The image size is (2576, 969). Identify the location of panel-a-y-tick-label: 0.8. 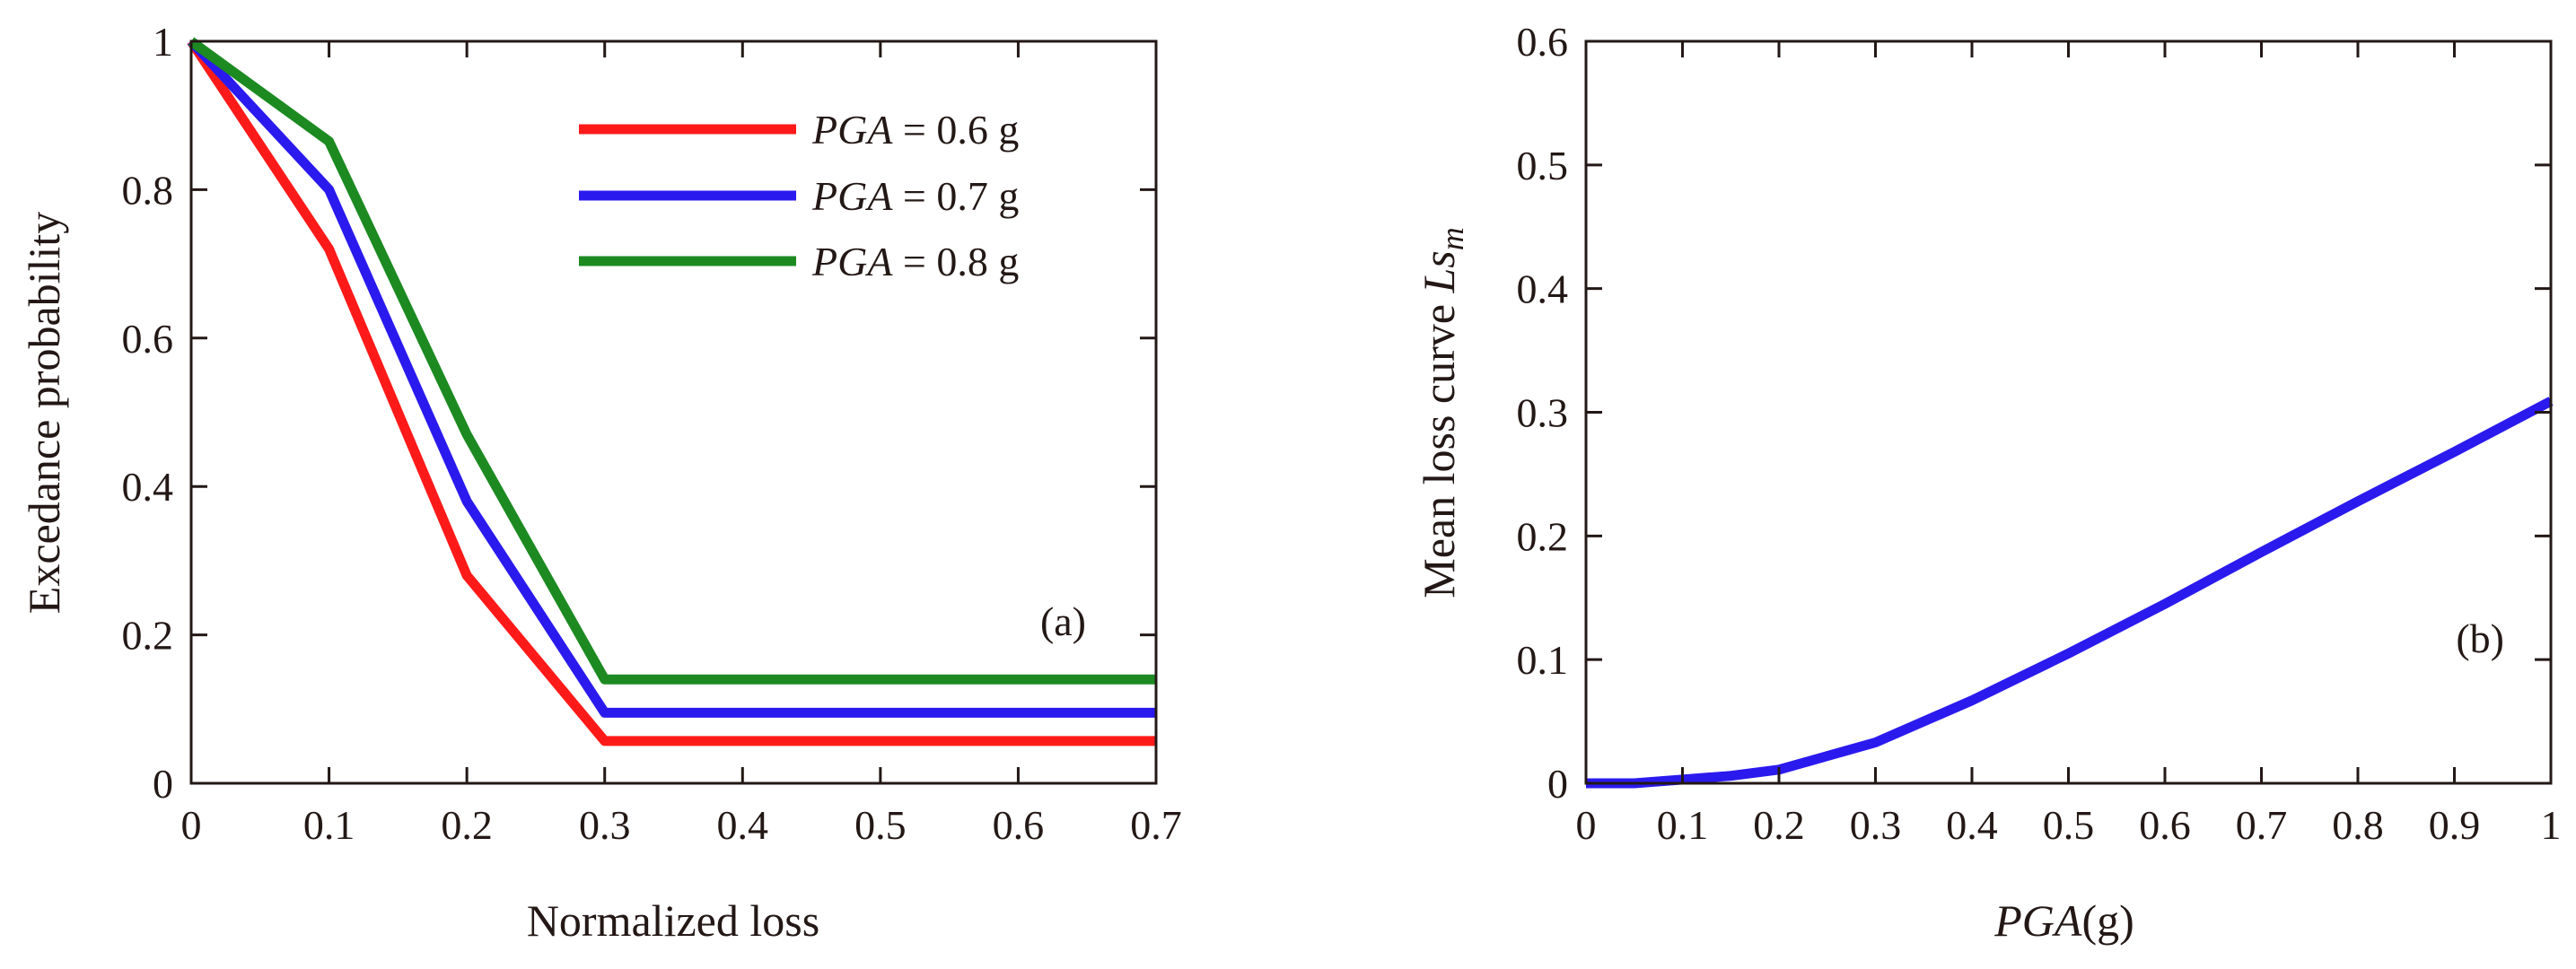
(148, 190).